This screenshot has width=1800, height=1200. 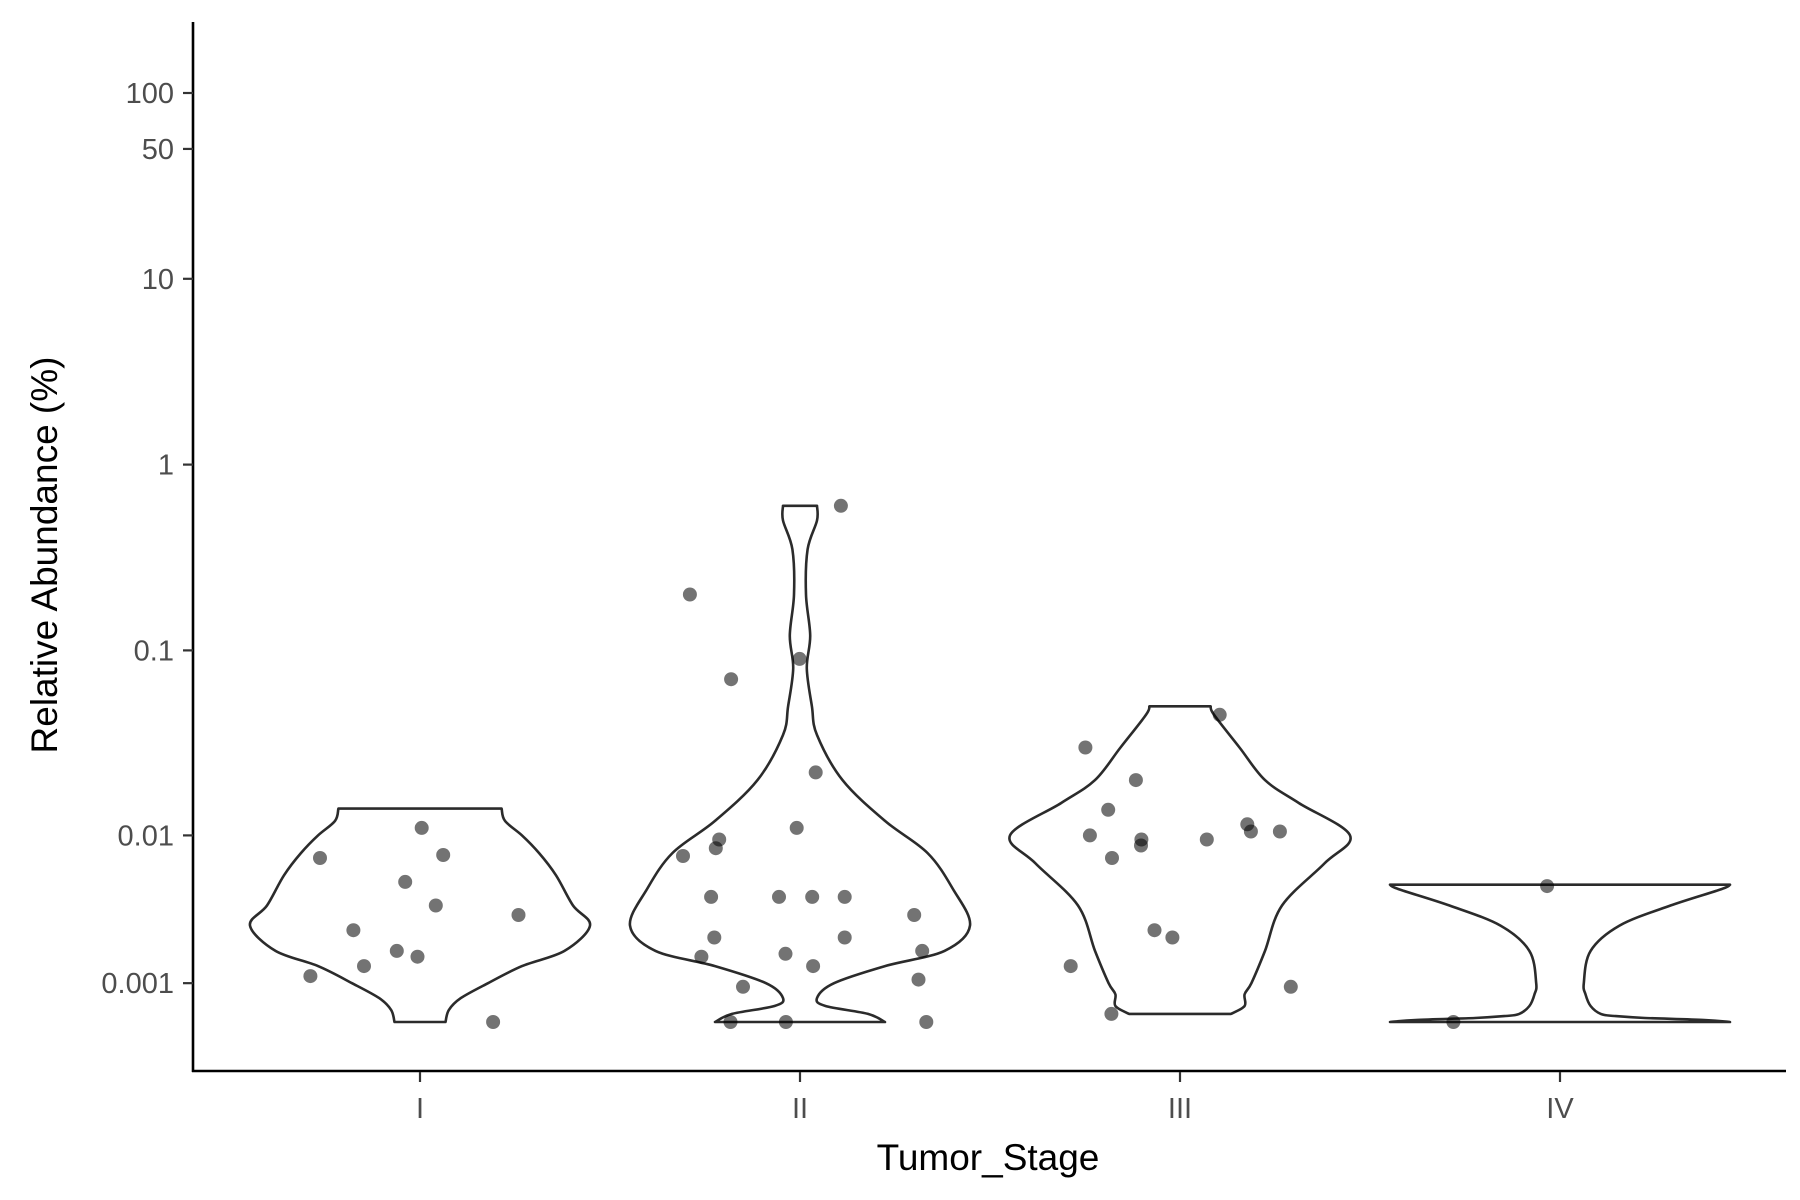 What do you see at coordinates (154, 651) in the screenshot?
I see `y-tick-label: 0.1` at bounding box center [154, 651].